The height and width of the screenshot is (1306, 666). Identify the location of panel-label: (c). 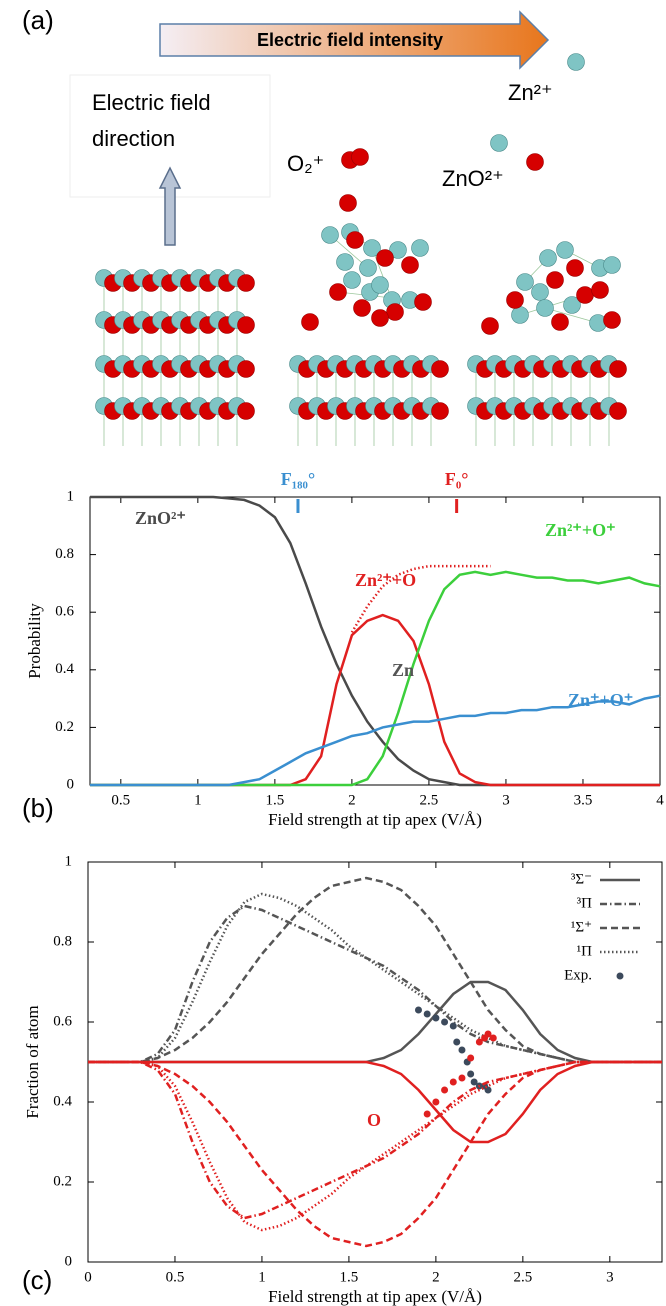
(37, 1280).